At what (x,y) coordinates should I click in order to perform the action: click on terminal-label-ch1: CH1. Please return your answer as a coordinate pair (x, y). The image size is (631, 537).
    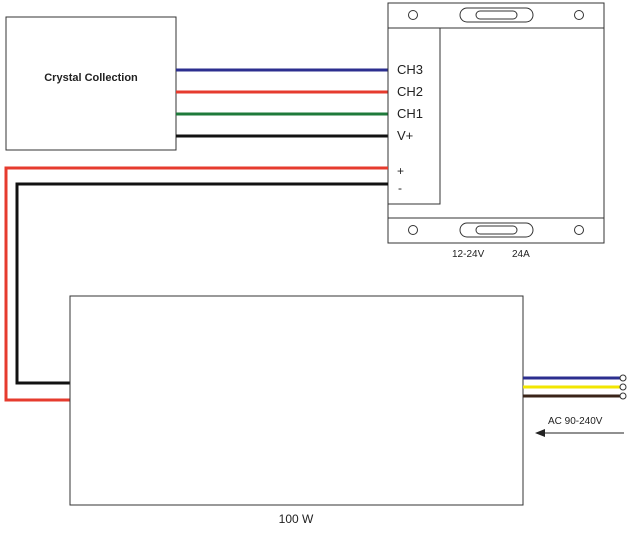
    Looking at the image, I should click on (410, 113).